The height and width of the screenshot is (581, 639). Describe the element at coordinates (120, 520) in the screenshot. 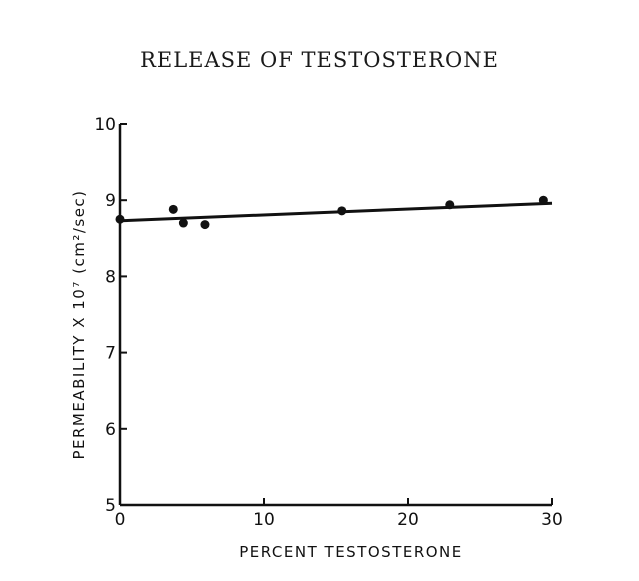

I see `x-tick-label: 0` at that location.